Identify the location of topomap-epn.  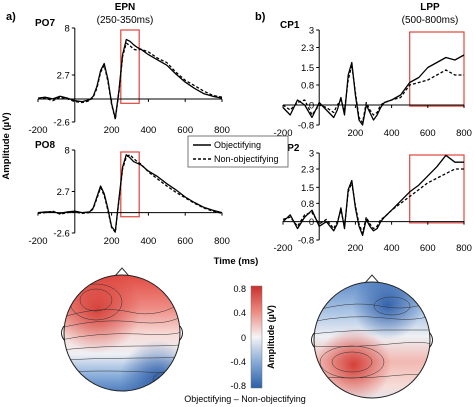
(122, 329).